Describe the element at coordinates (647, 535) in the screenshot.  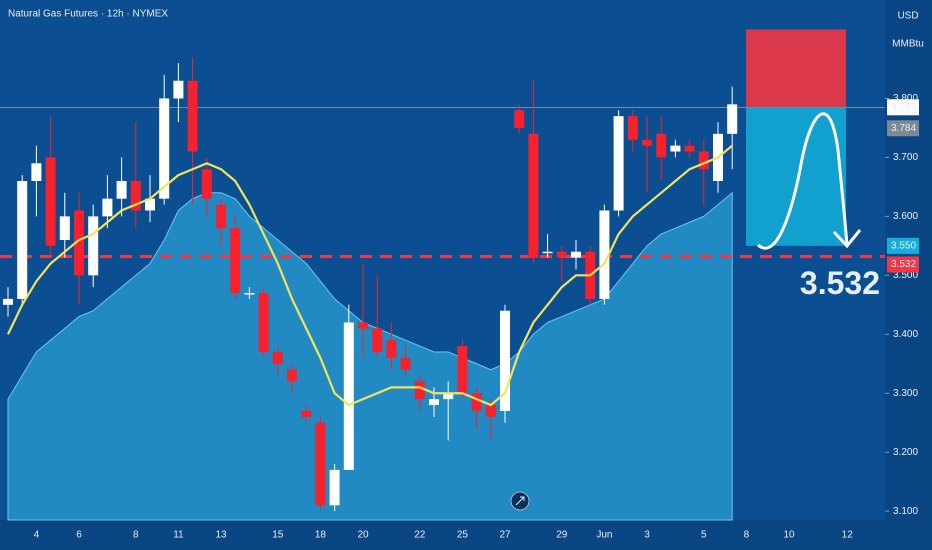
I see `x-tick-label: 3` at that location.